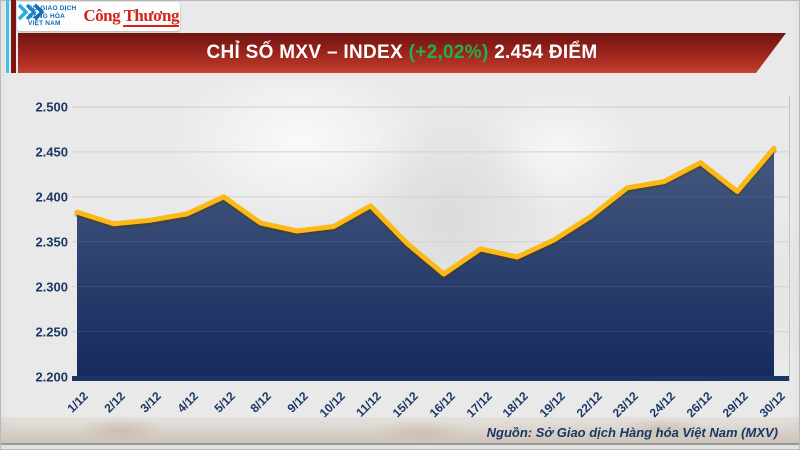 This screenshot has width=800, height=450. I want to click on y-axis-label: 2.400, so click(51, 197).